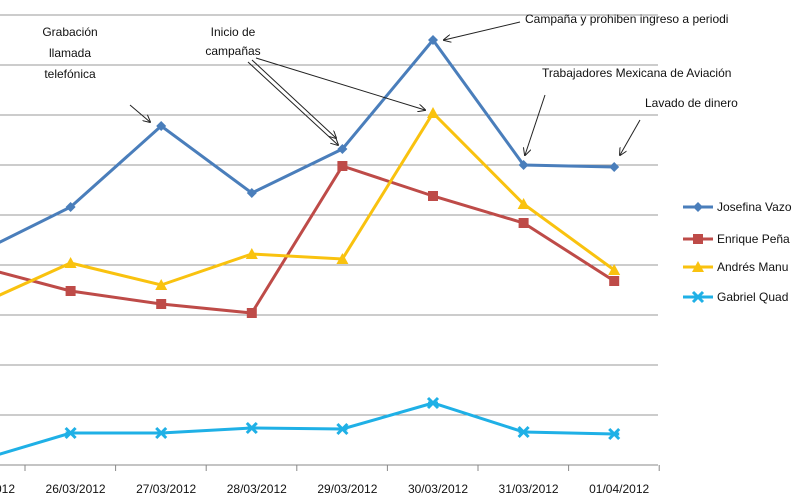  I want to click on annotation: Campaña y prohiben ingreso a periodi, so click(626, 19).